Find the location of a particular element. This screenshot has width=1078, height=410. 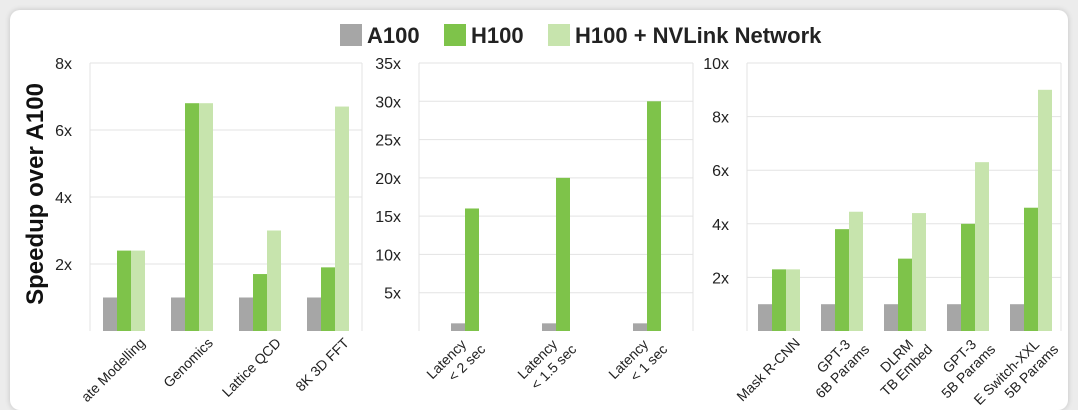

x-tick-label: Latency< 1.5 sec is located at coordinates (546, 361).